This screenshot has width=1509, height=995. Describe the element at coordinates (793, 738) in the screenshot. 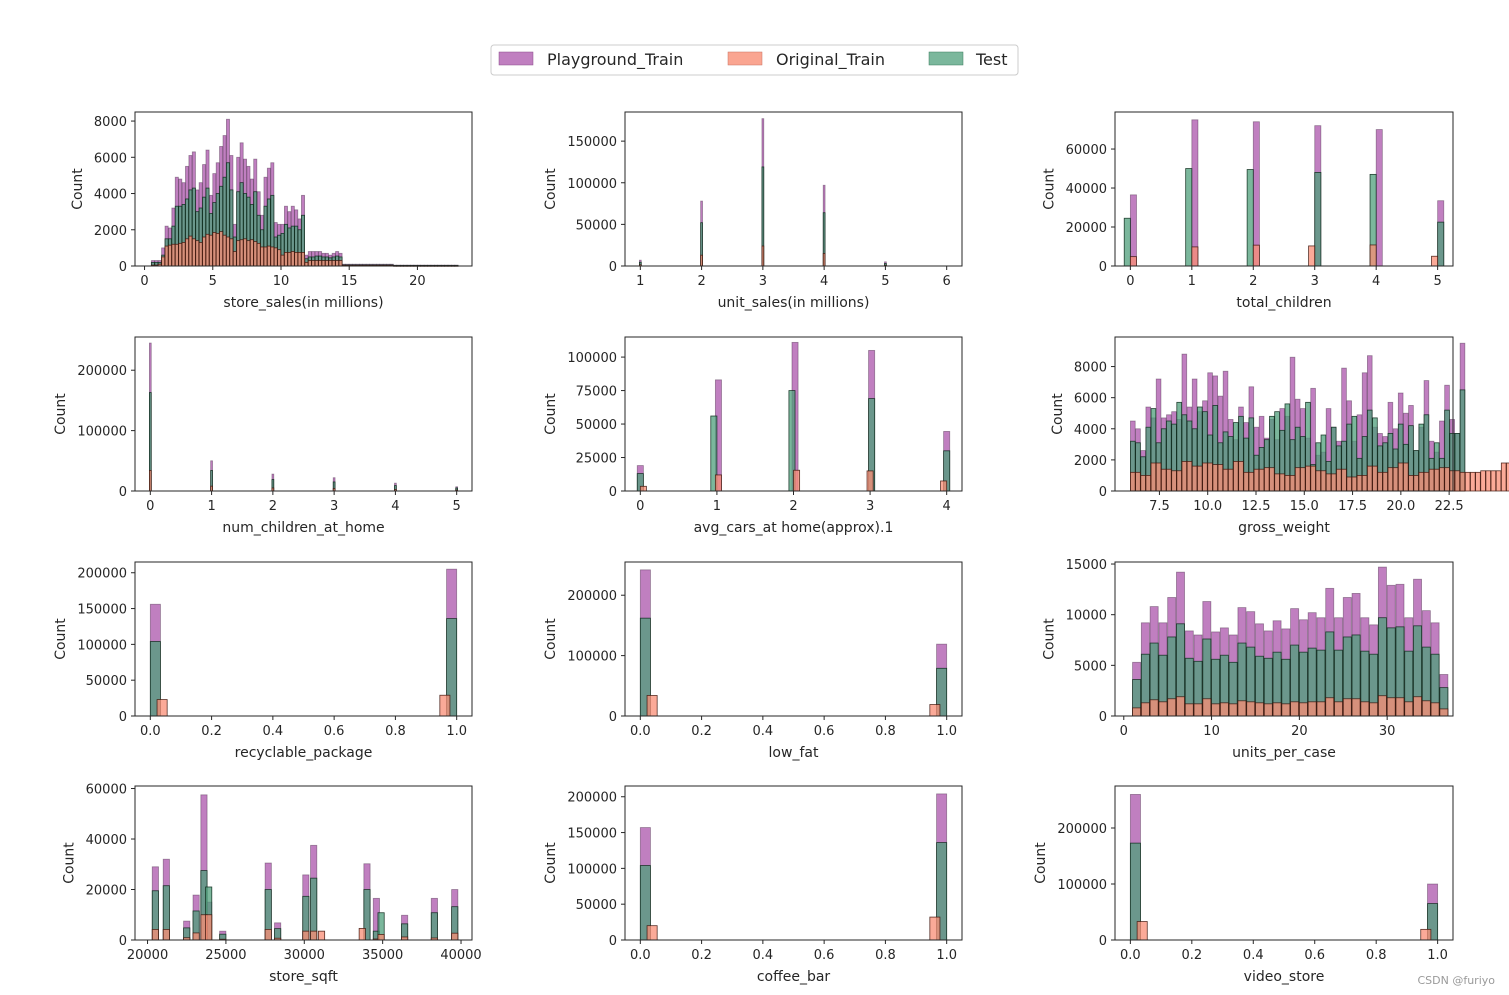

I see `x-axis: 0.0 0.2 0.4 0.6 0.8 1.0 low_fat` at that location.